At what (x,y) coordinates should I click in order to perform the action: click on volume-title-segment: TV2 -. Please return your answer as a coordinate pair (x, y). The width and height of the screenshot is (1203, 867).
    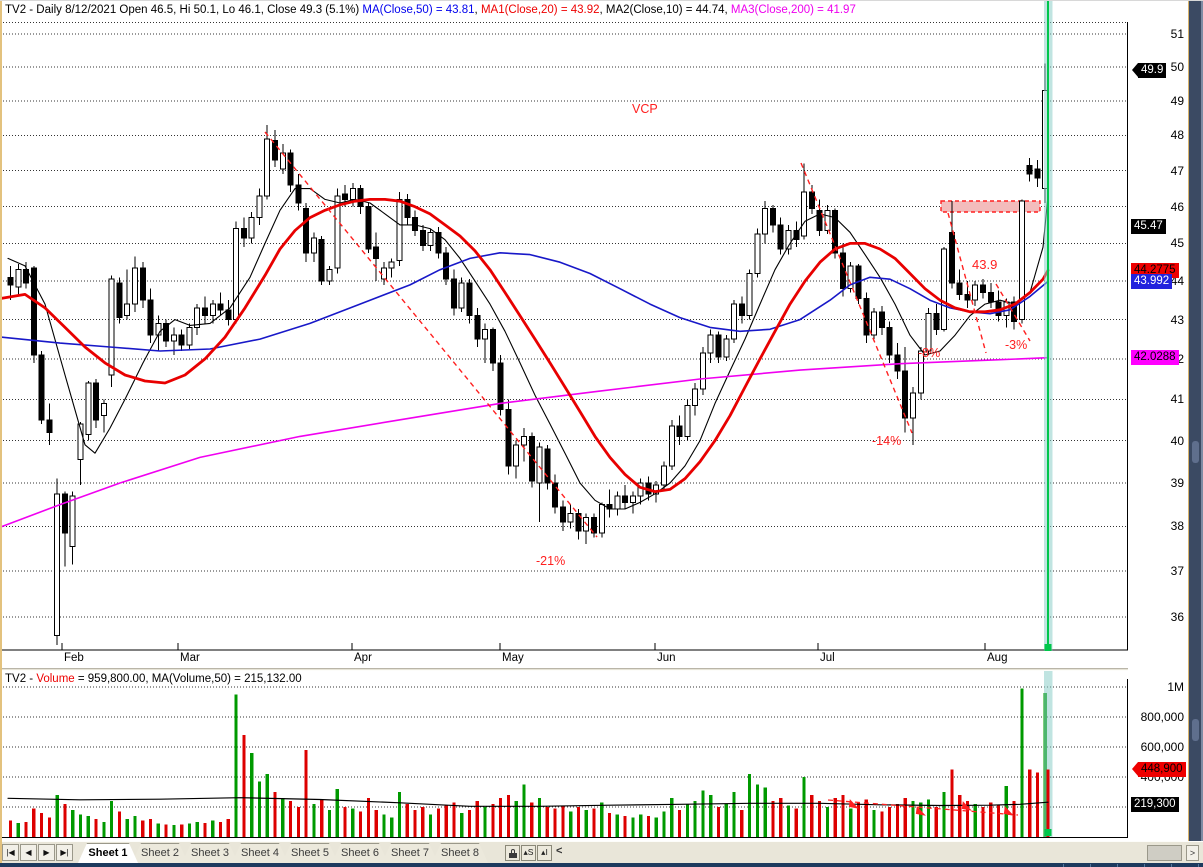
    Looking at the image, I should click on (21, 679).